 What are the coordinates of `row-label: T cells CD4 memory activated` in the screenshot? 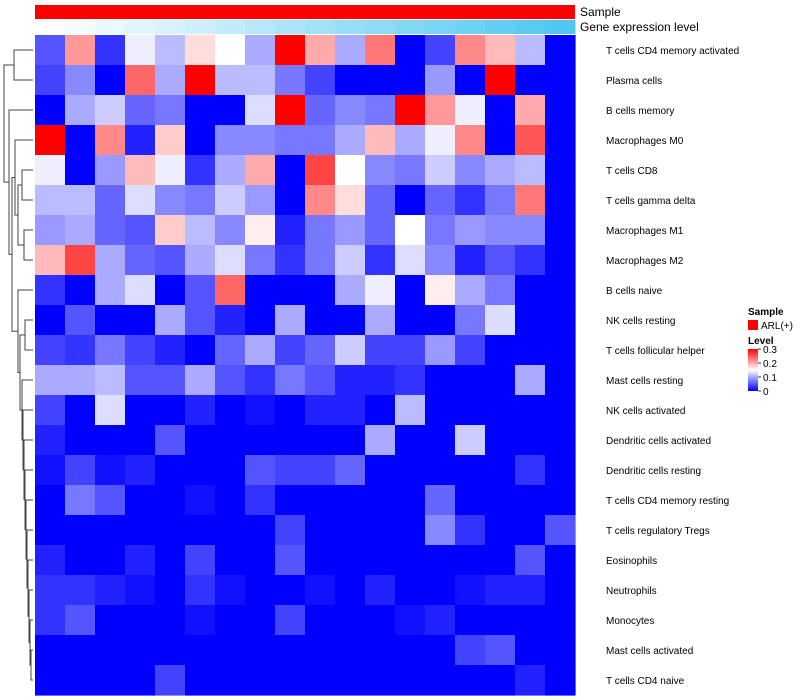 It's located at (672, 51).